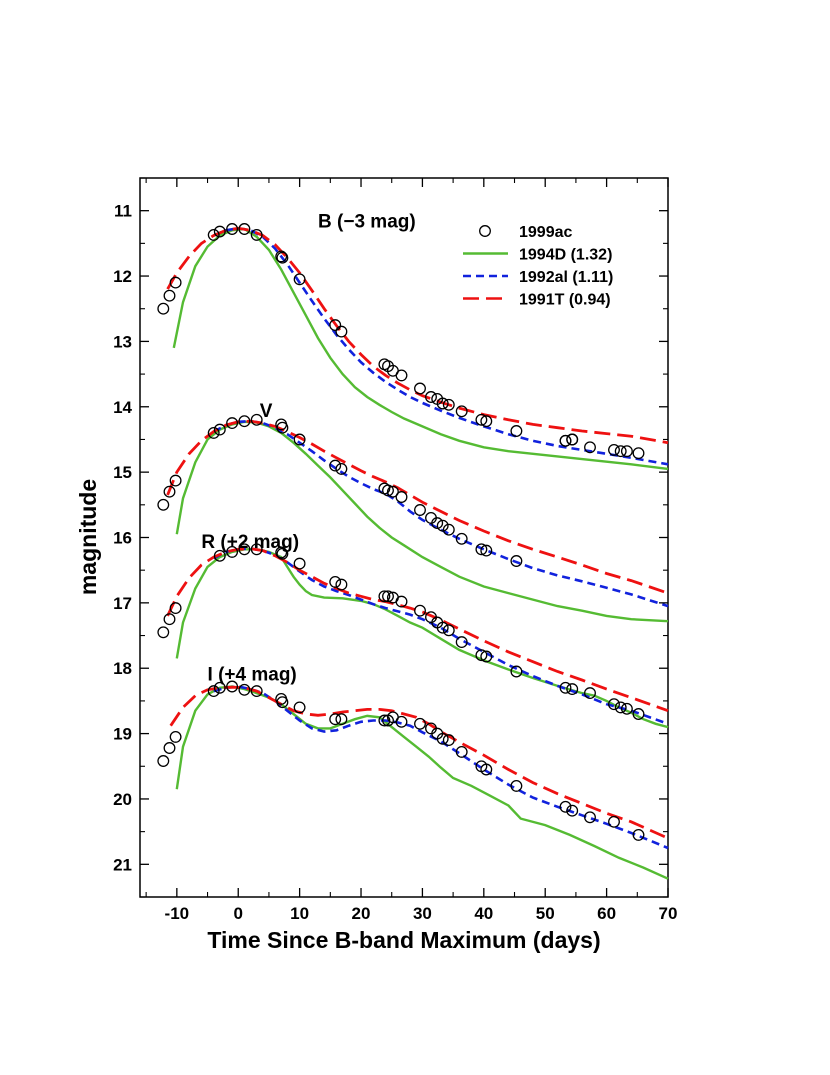  Describe the element at coordinates (237, 913) in the screenshot. I see `x-tick-label: 0` at that location.